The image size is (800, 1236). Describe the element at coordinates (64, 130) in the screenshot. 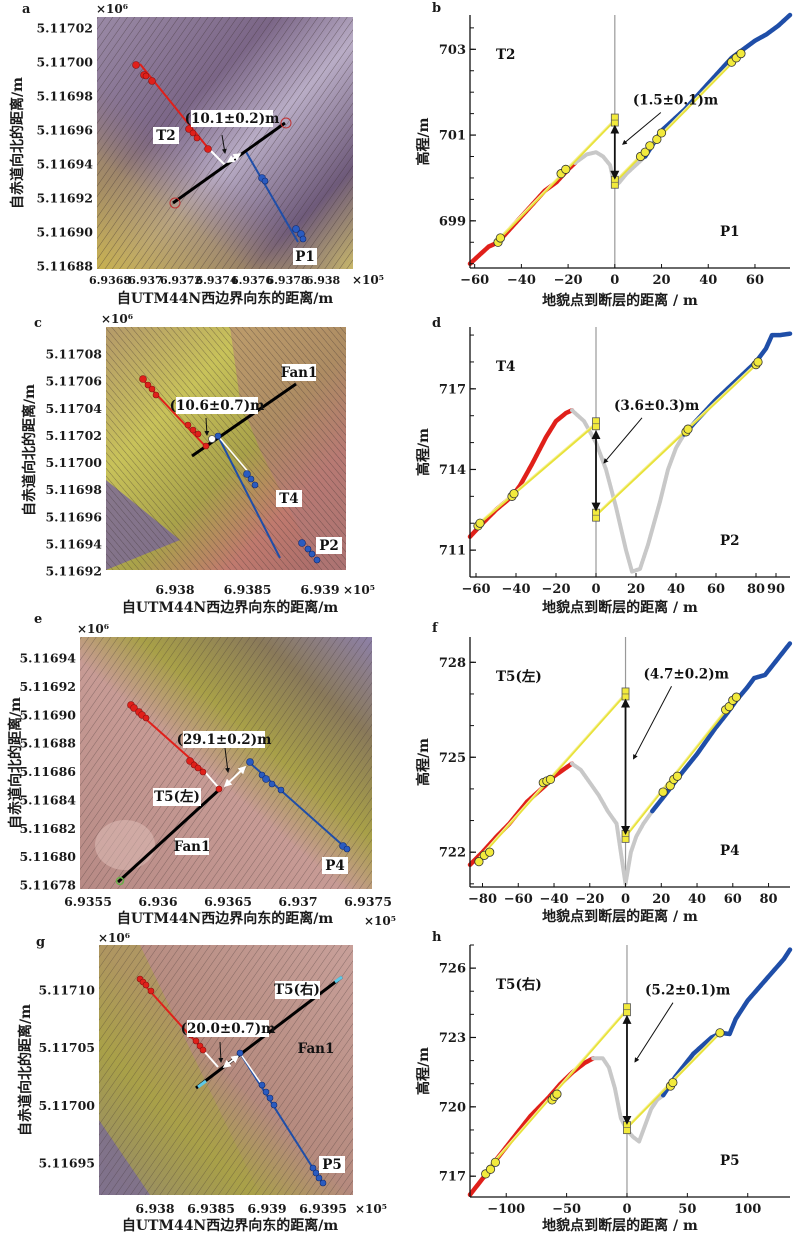

I see `map-y-tick-label: 5.11696` at that location.